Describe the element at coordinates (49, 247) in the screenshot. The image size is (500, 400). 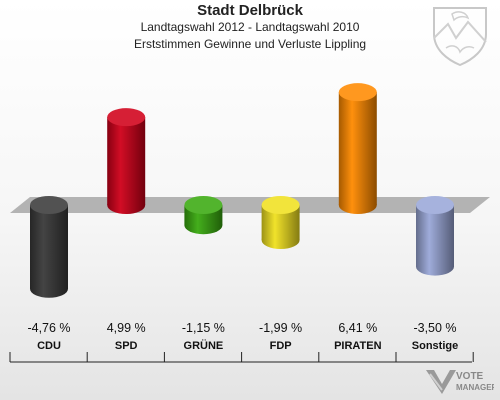
I see `bar-cdu` at that location.